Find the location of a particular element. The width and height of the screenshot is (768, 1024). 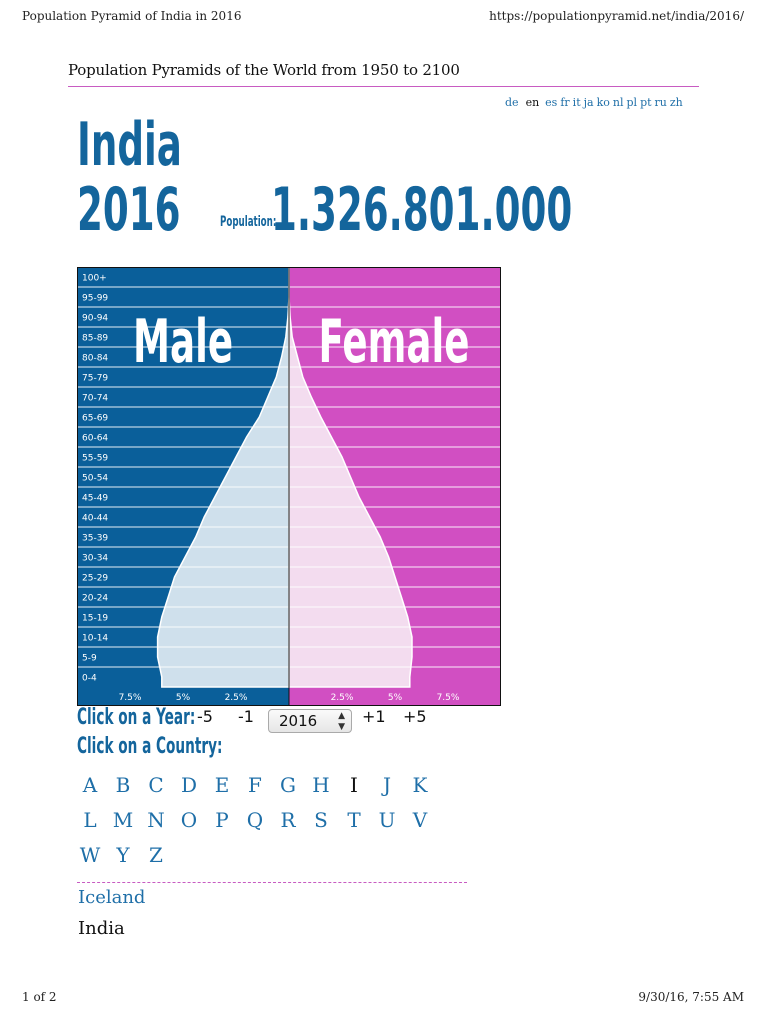

letter-link-u: U is located at coordinates (387, 820).